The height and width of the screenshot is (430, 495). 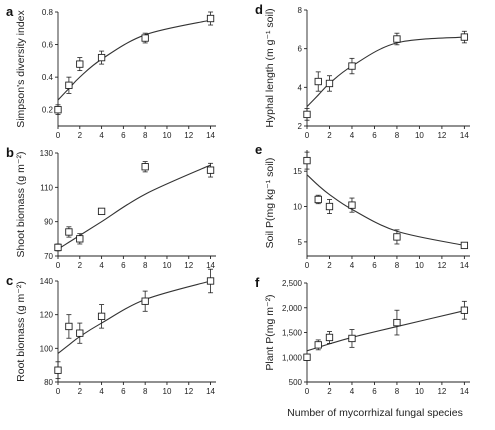 I want to click on panel-c-y-axis-label: Root biomass (g m⁻²), so click(x=21, y=331).